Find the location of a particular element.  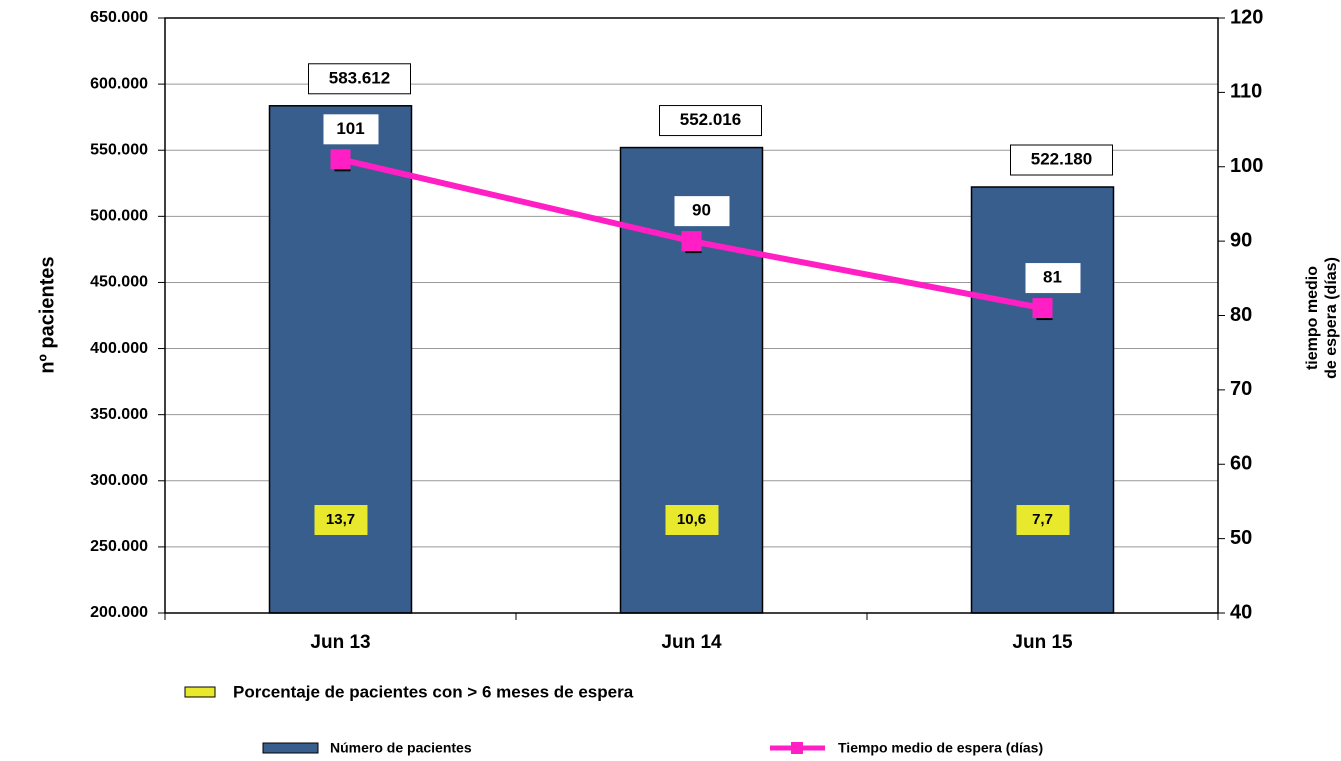

y-tick-label: 200.000 is located at coordinates (119, 612).